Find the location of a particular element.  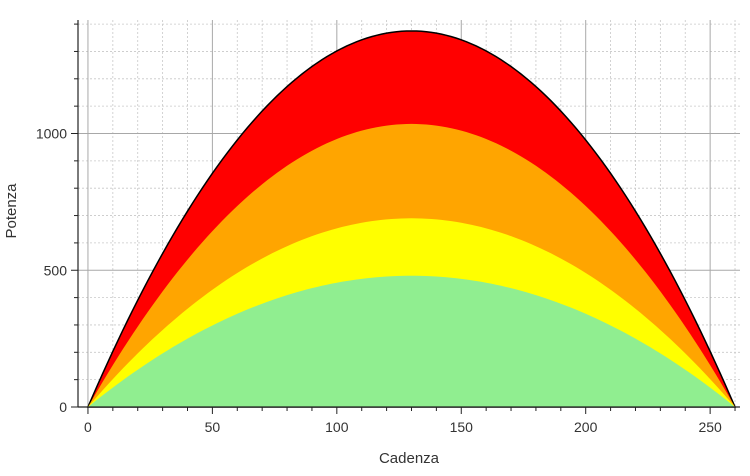

x-axis-title: Cadenza is located at coordinates (409, 458).